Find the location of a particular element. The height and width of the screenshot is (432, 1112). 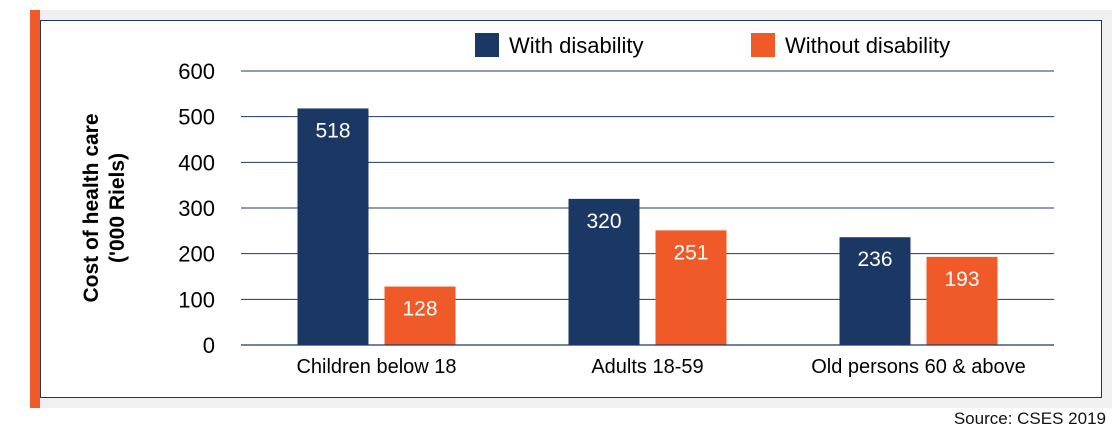

y-tick-label: 100 is located at coordinates (196, 299).